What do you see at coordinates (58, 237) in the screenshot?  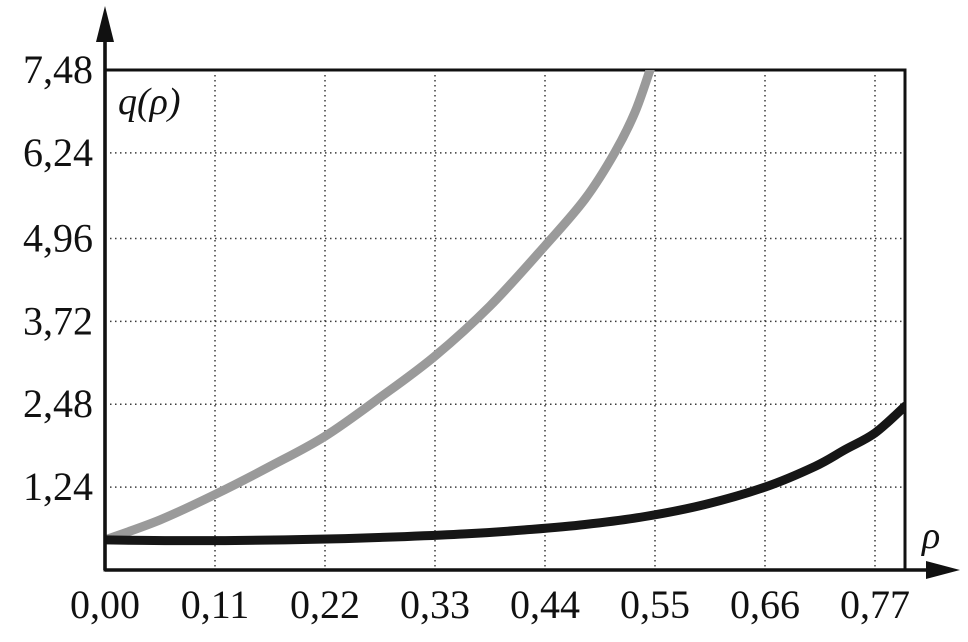 I see `y-tick-label: 4,96` at bounding box center [58, 237].